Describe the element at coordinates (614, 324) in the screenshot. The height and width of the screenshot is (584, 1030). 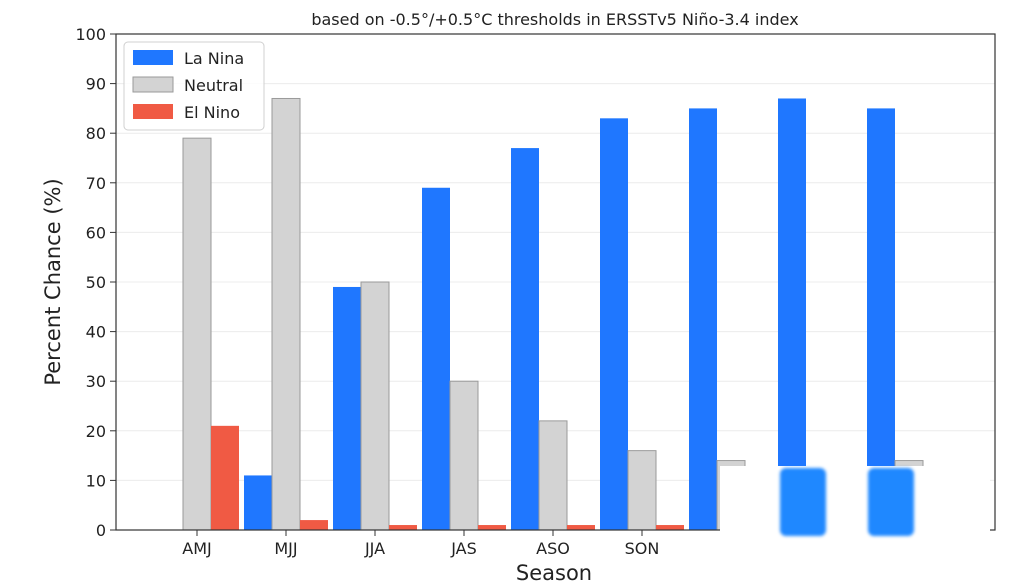
I see `bar-la-nina-son` at that location.